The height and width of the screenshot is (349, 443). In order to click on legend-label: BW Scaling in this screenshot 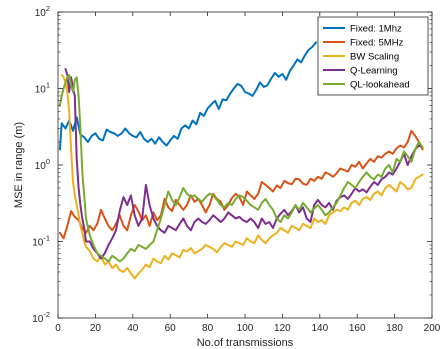, I will do `click(374, 57)`.